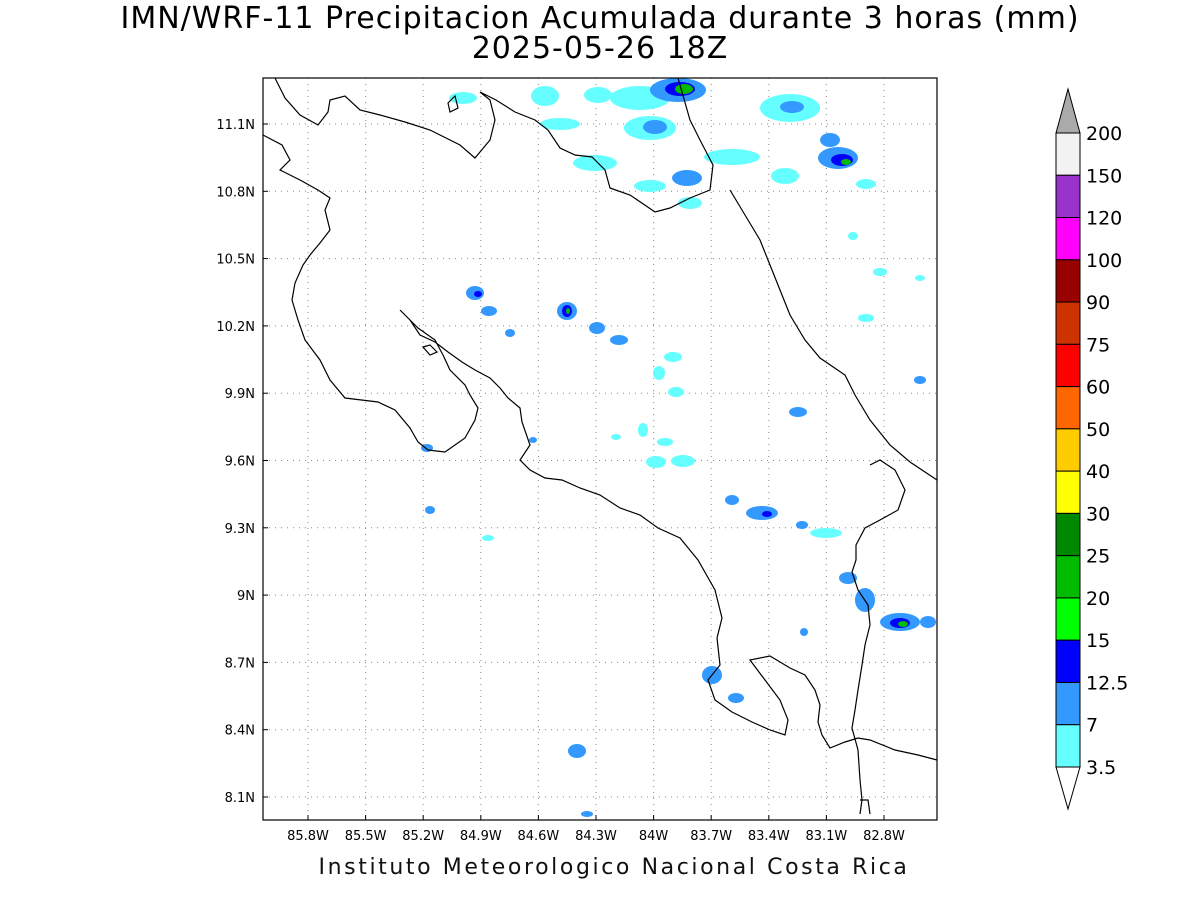 This screenshot has height=900, width=1200. I want to click on legend-level-label: 12.5, so click(1107, 683).